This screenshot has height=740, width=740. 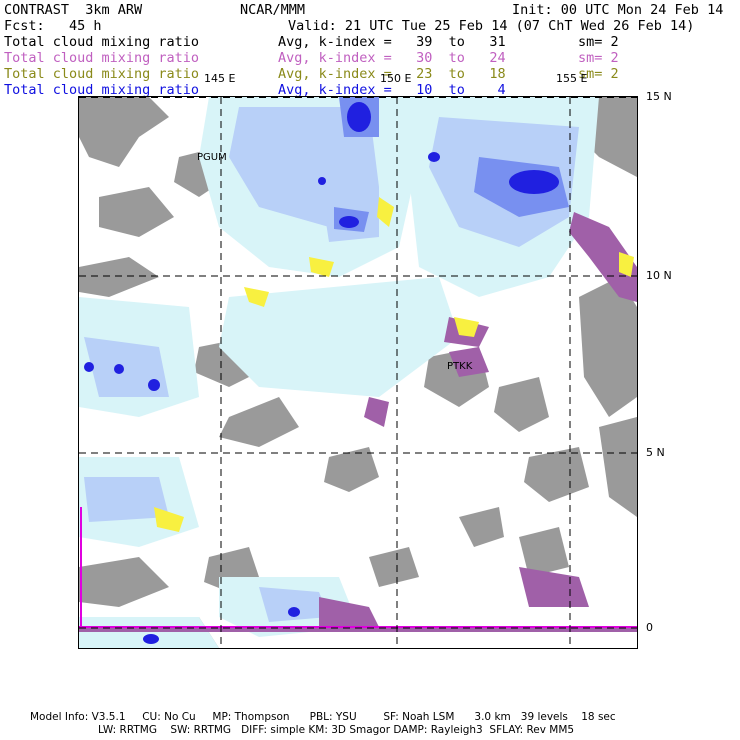 I want to click on legend-field-2: Total cloud mixing ratio, so click(x=102, y=58).